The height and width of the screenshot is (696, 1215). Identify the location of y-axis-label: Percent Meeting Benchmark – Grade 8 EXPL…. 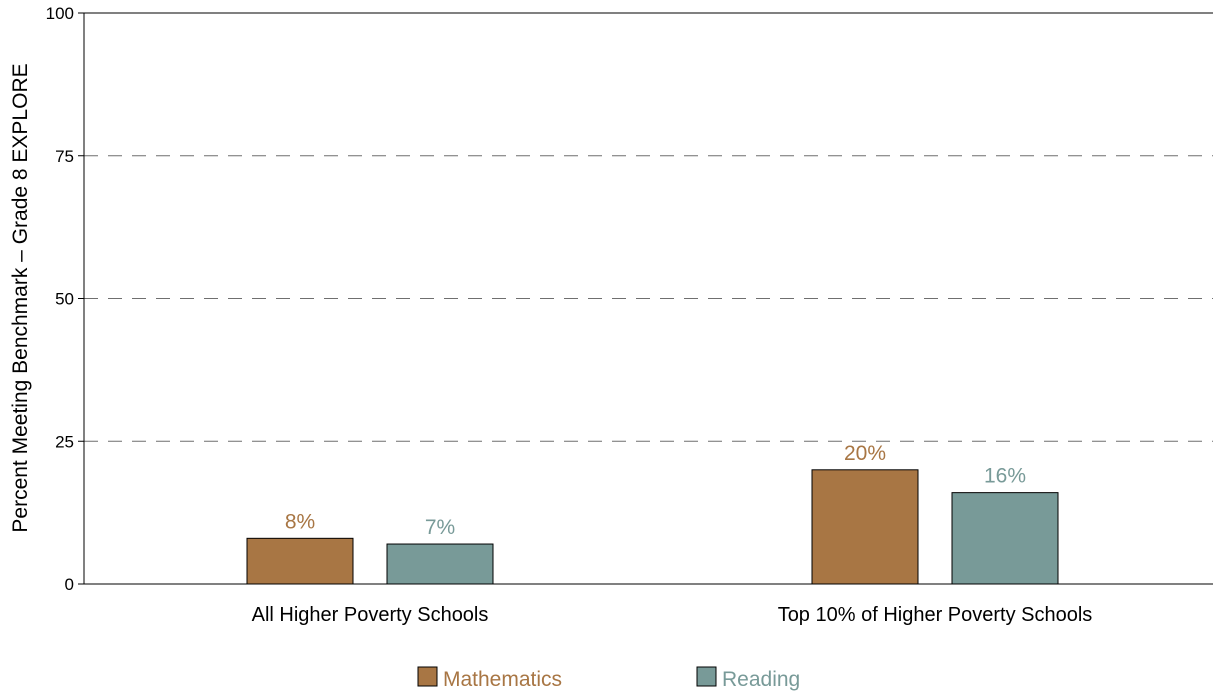
(20, 297).